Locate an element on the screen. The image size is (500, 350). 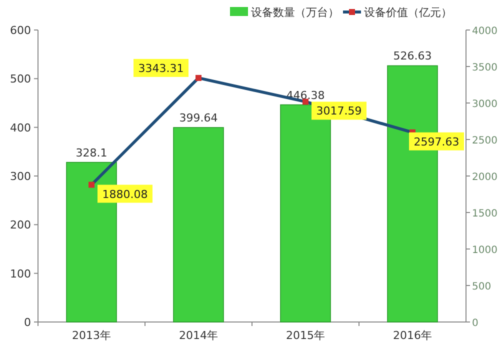
x-tick-label: 2014年 is located at coordinates (198, 335).